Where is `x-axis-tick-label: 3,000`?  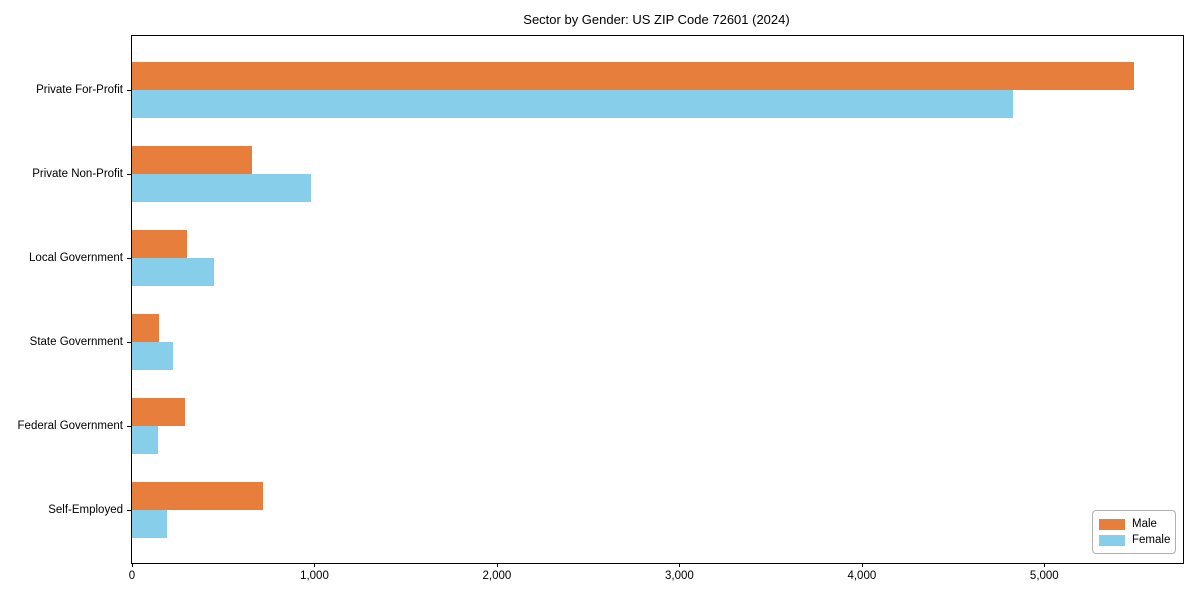 x-axis-tick-label: 3,000 is located at coordinates (679, 576).